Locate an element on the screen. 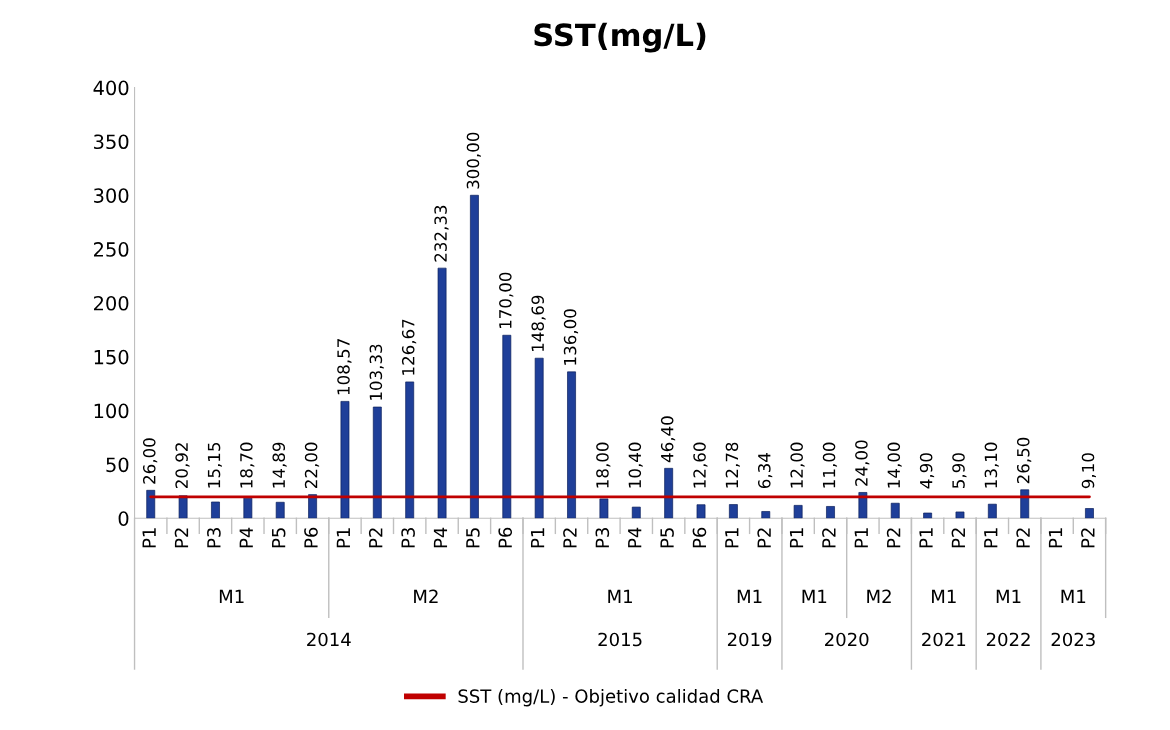 The image size is (1170, 730). text: 2021 is located at coordinates (944, 639).